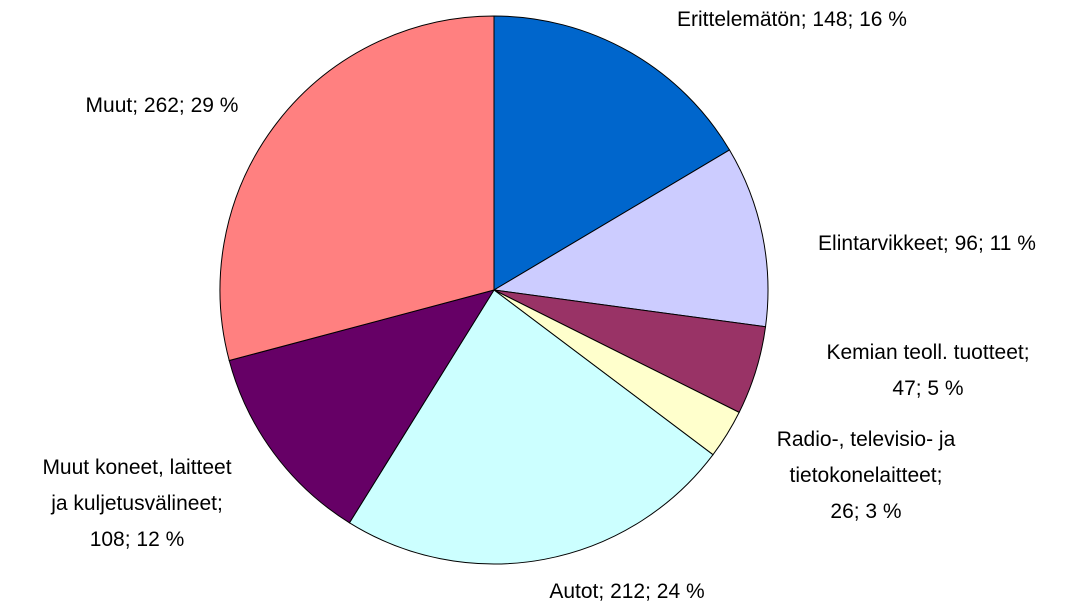 Image resolution: width=1085 pixels, height=609 pixels. I want to click on data-label-line: Erittelemätön; 148; 16 %, so click(792, 19).